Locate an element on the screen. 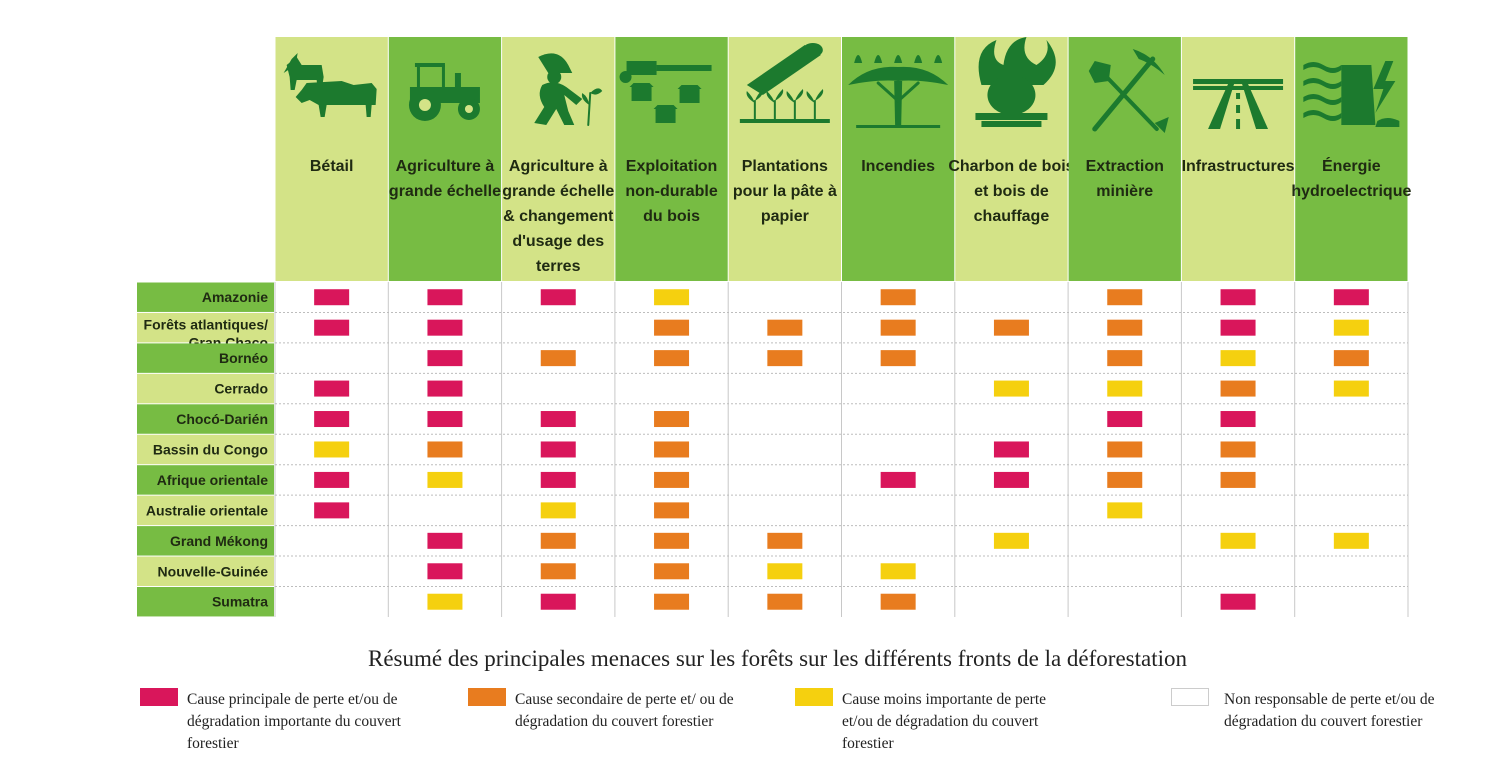  livestock-icon is located at coordinates (330, 85).